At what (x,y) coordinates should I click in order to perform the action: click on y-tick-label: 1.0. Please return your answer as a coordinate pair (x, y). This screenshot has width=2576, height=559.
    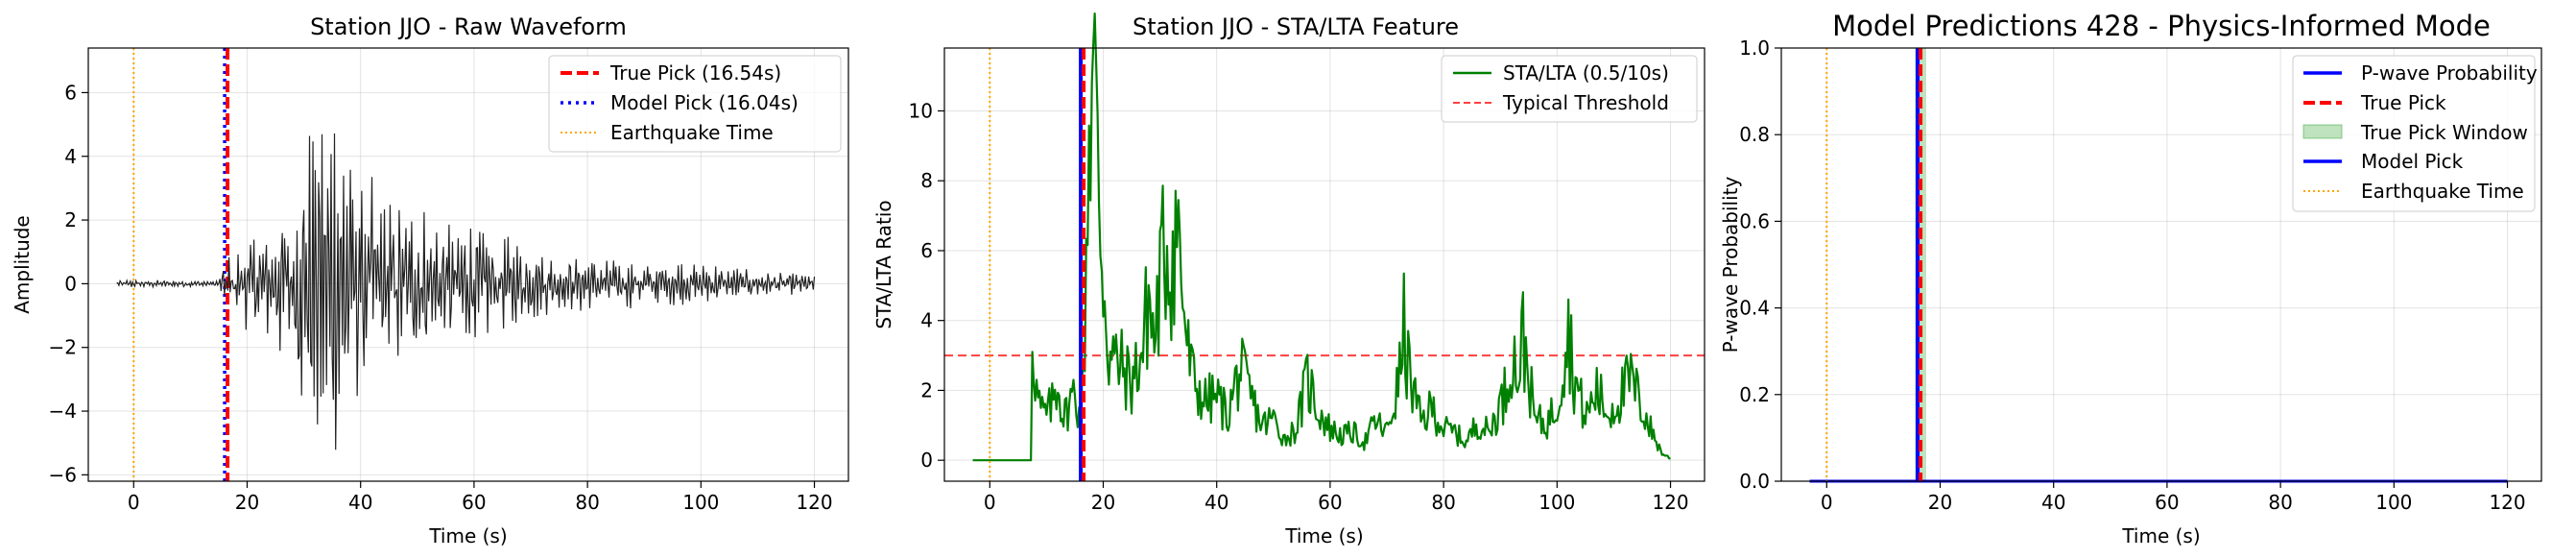
    Looking at the image, I should click on (1754, 48).